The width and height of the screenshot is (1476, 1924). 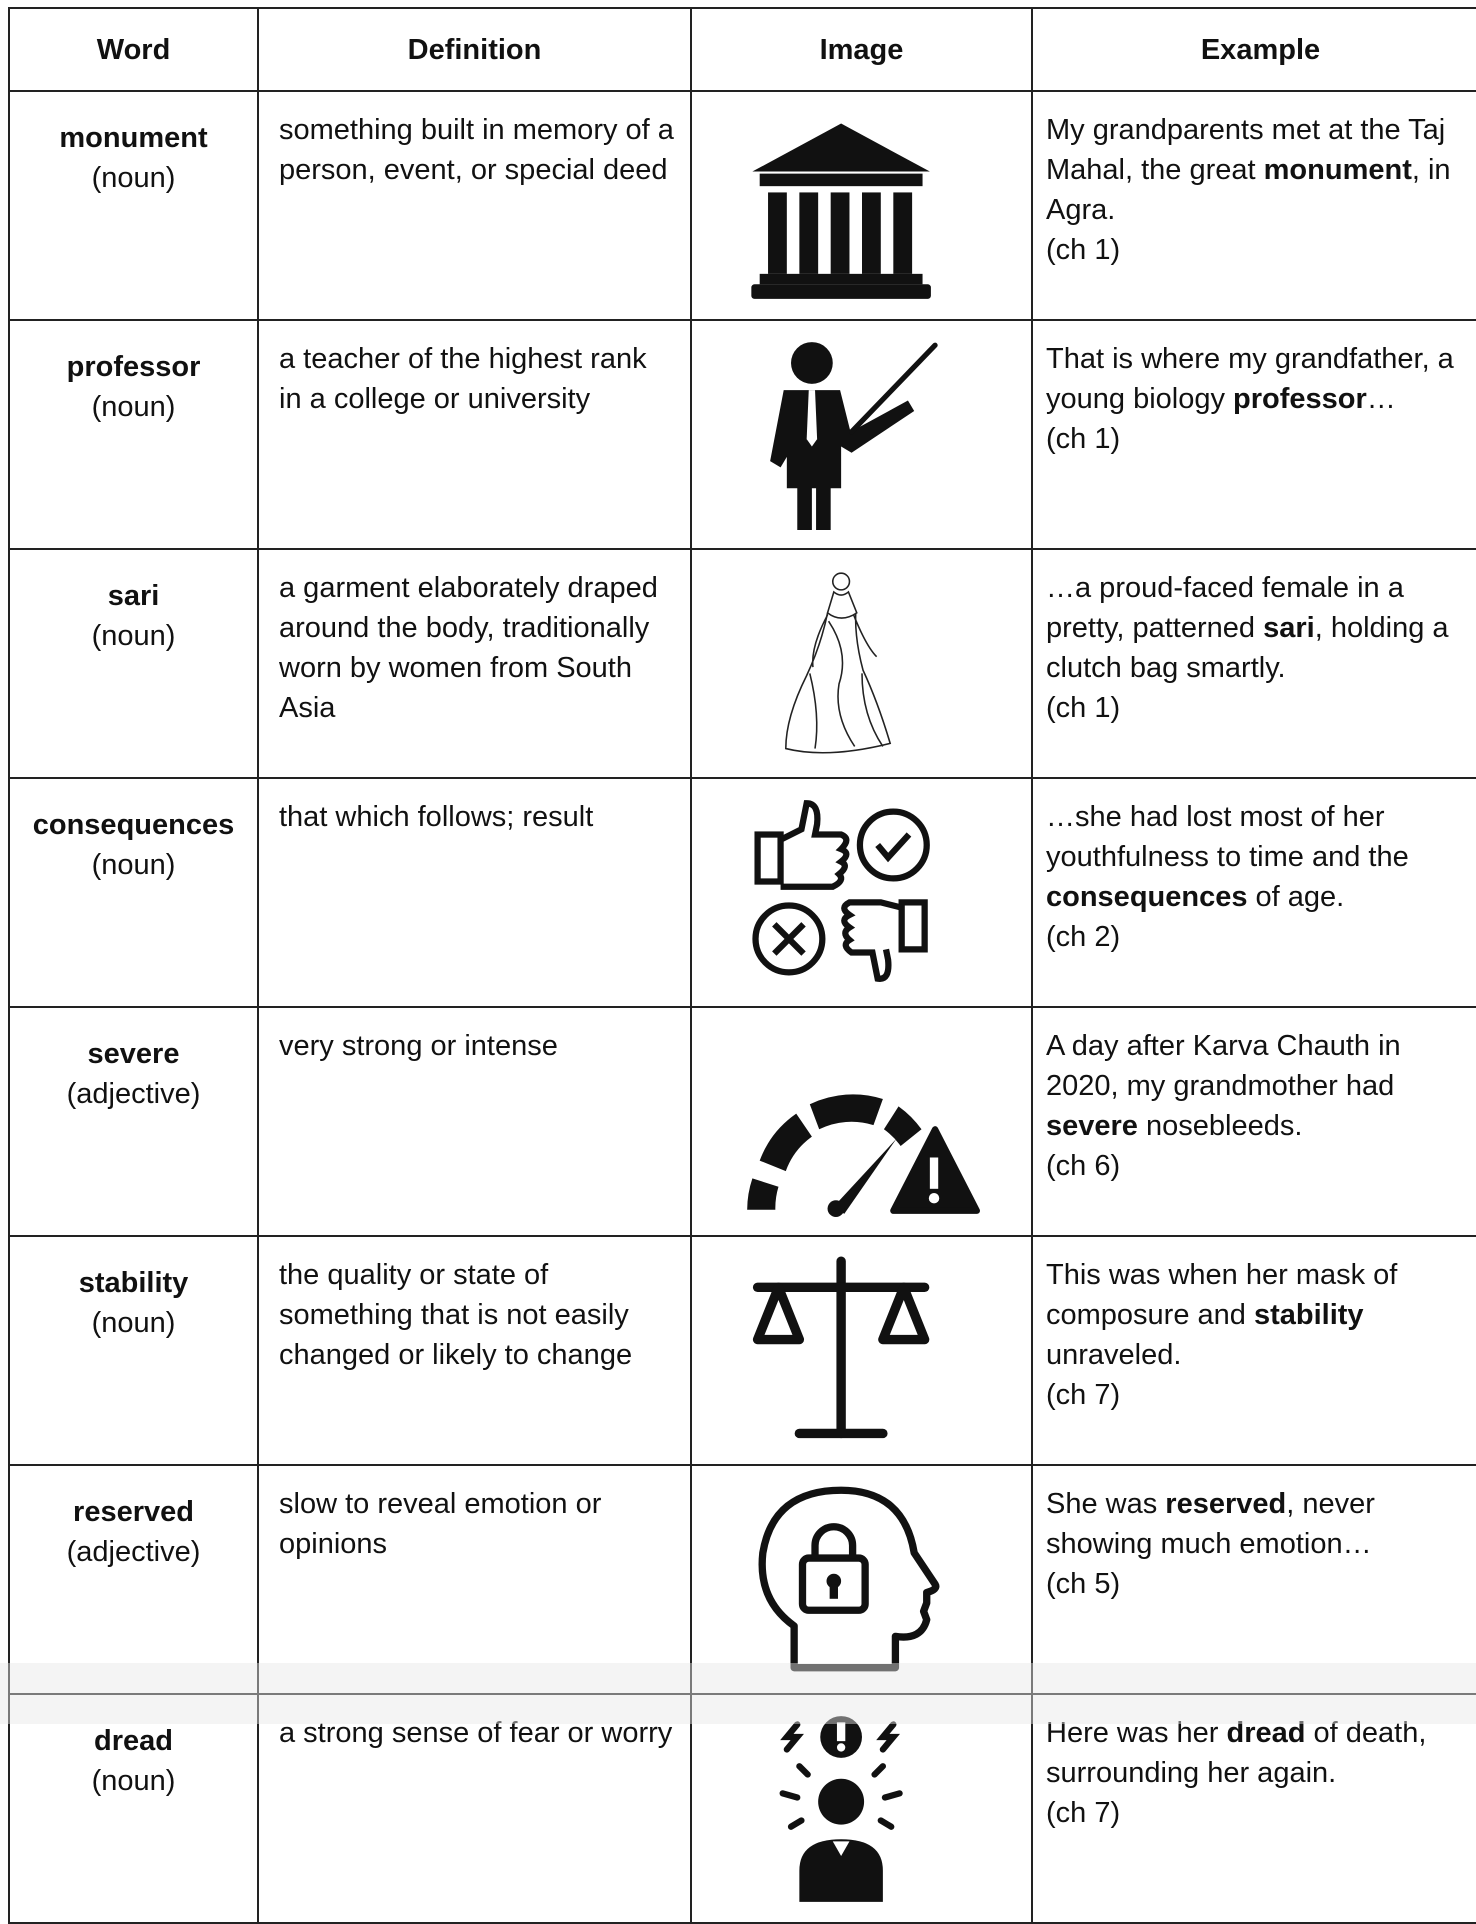 I want to click on definition-cell: a strong sense of fear or worry, so click(x=474, y=1808).